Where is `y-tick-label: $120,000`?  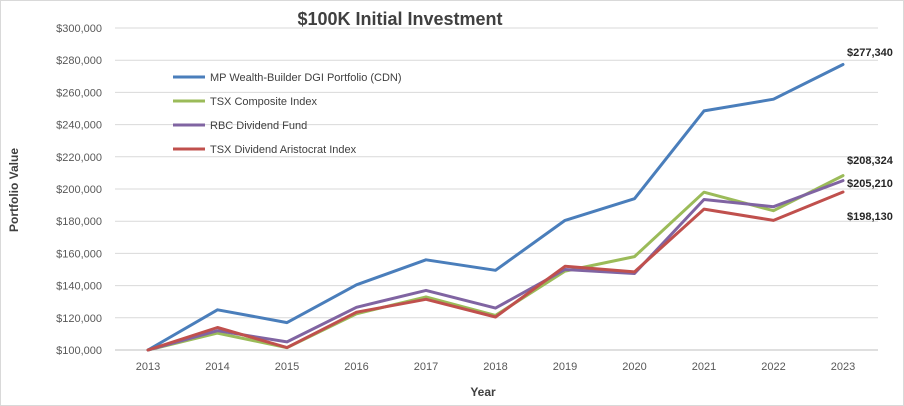
y-tick-label: $120,000 is located at coordinates (79, 319).